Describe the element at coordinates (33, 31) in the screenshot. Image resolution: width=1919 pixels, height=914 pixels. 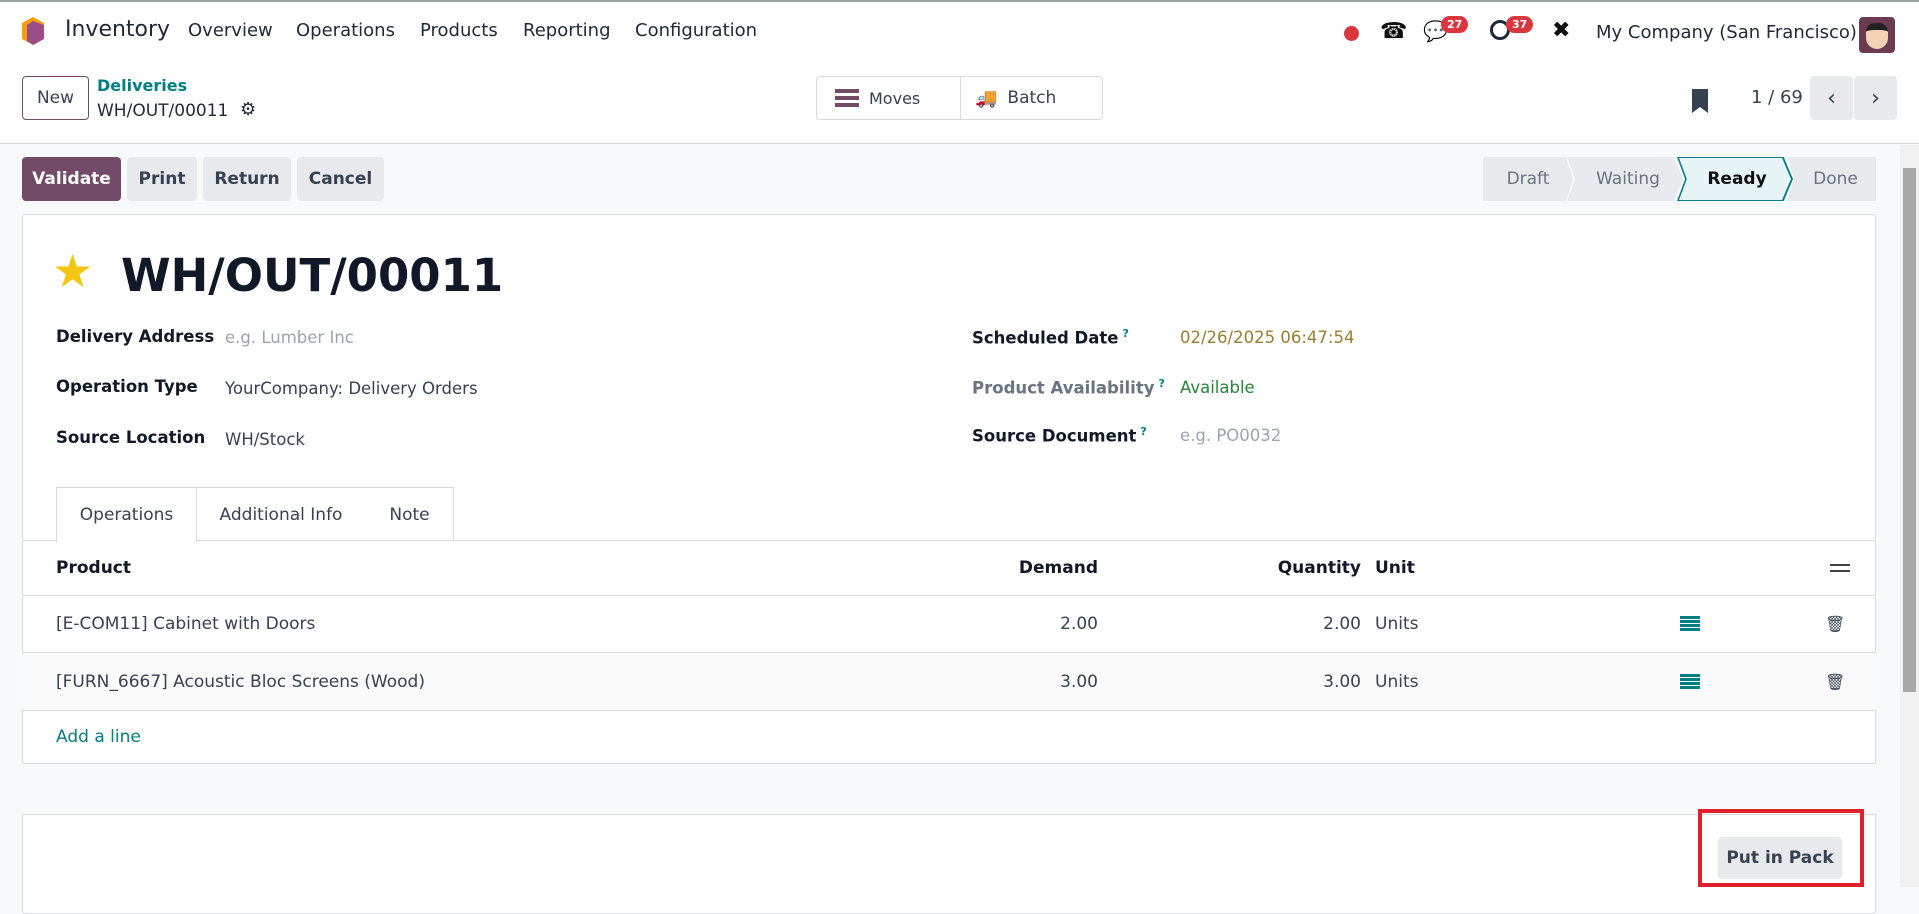
I see `inventory-logo-icon` at that location.